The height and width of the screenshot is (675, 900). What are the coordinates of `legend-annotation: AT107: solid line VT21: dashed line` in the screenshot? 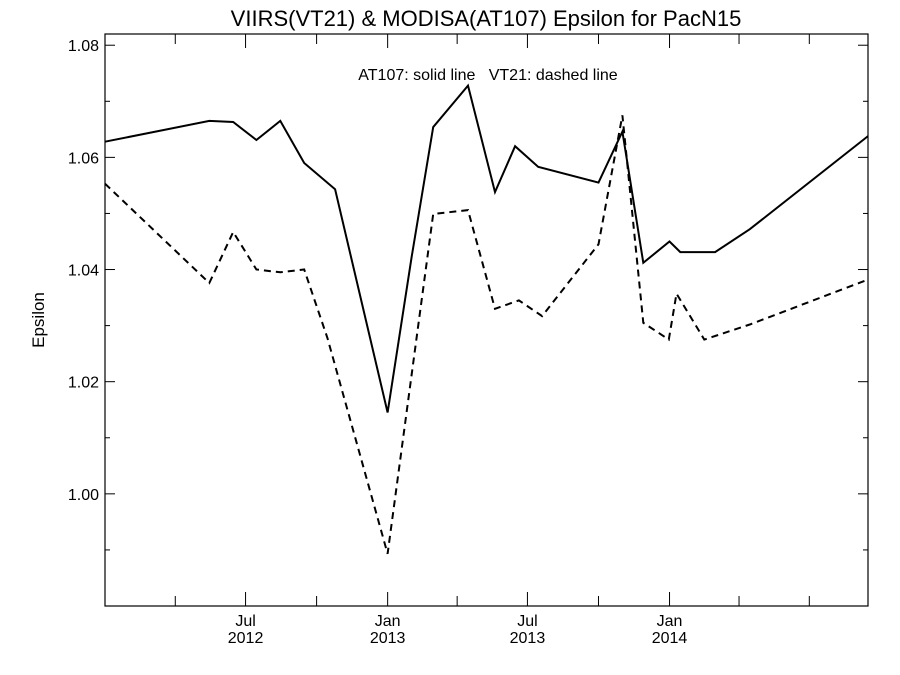 It's located at (488, 75).